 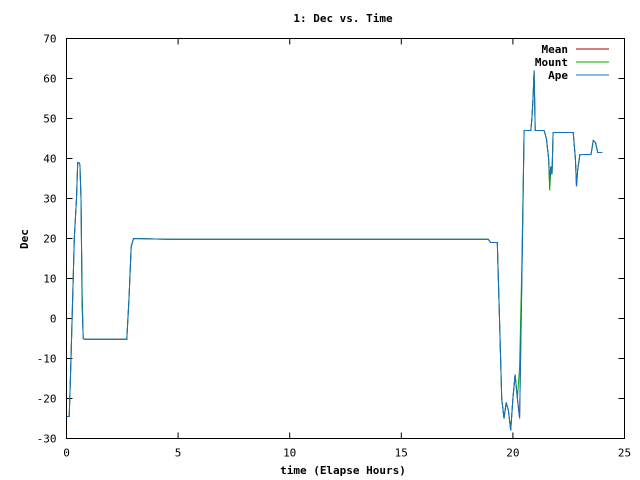 What do you see at coordinates (53, 319) in the screenshot?
I see `y-tick-label: 0` at bounding box center [53, 319].